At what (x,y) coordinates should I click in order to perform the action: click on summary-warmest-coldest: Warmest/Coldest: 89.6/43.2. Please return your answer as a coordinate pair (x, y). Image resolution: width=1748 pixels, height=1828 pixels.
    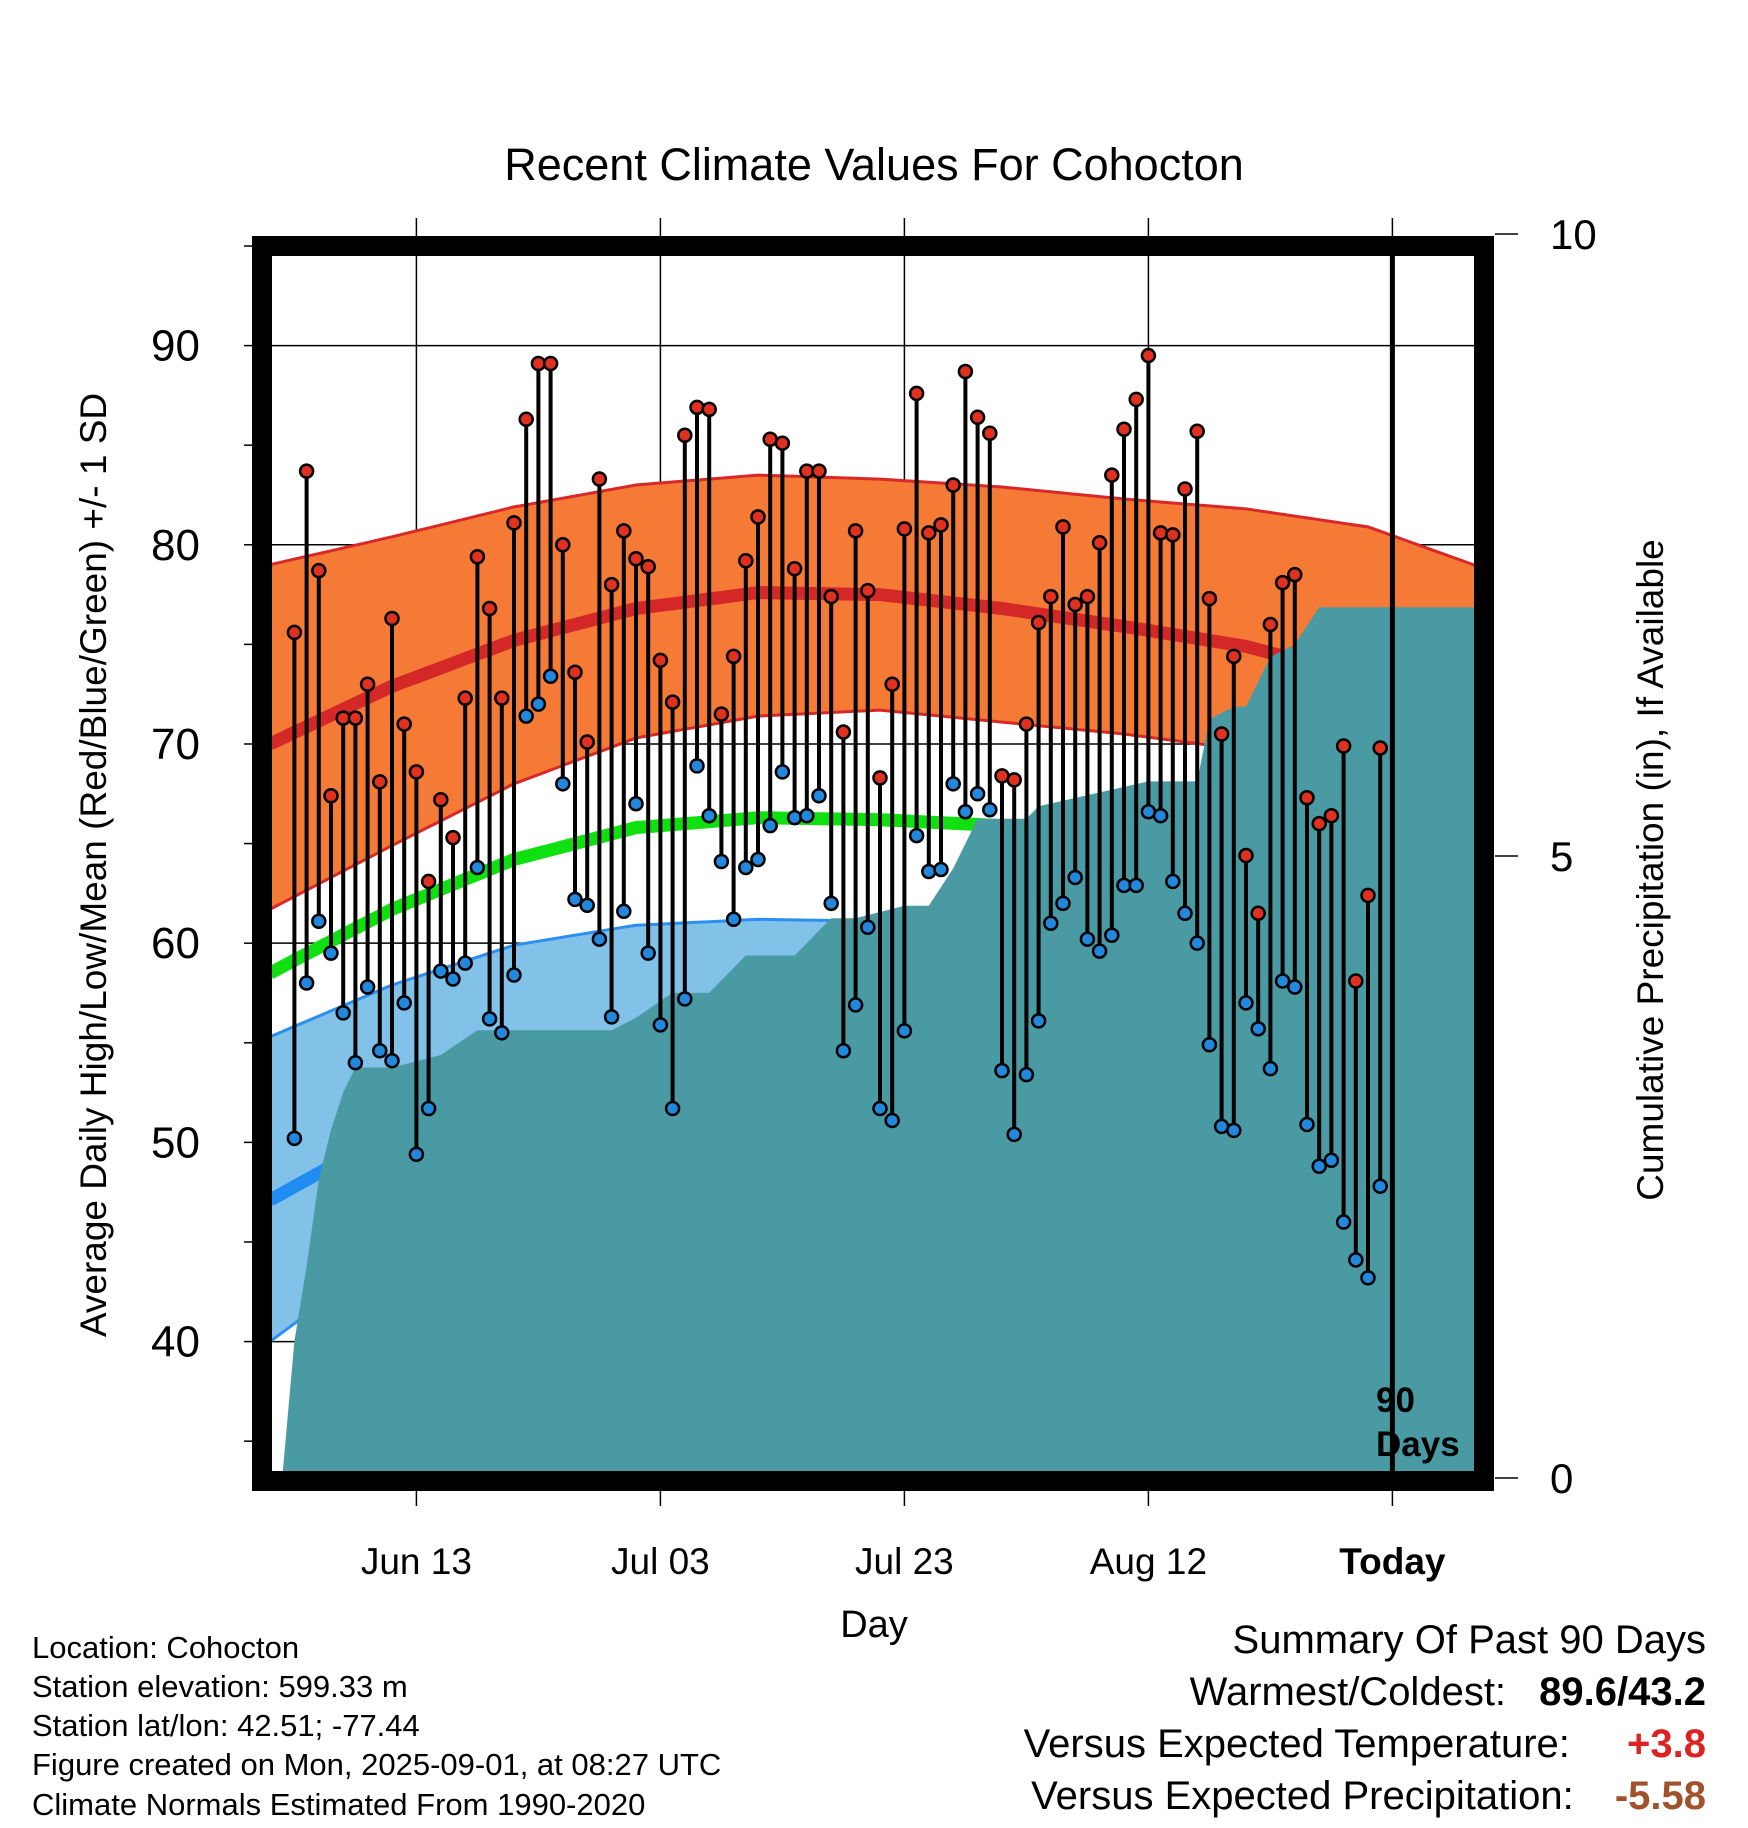
    Looking at the image, I should click on (1448, 1692).